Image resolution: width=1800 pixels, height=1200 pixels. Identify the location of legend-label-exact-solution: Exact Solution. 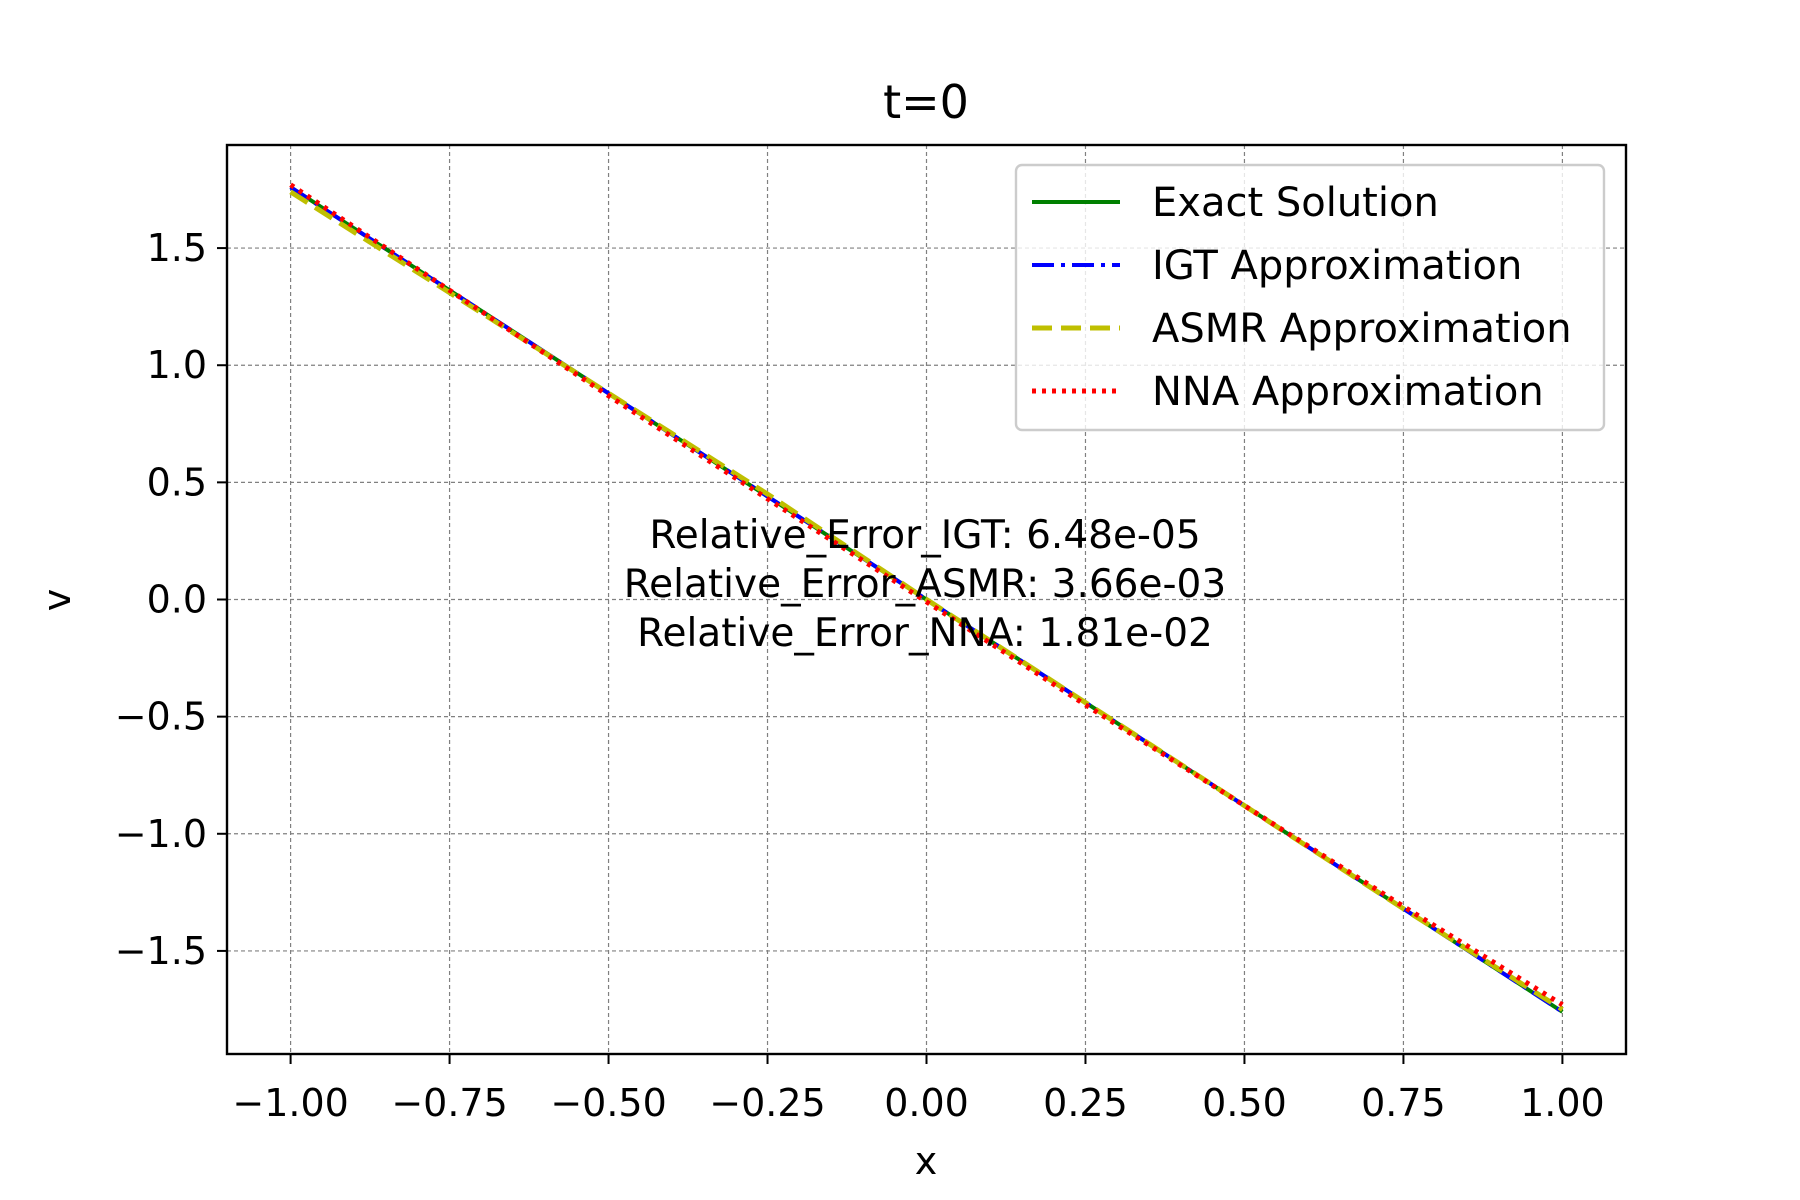
(1295, 203).